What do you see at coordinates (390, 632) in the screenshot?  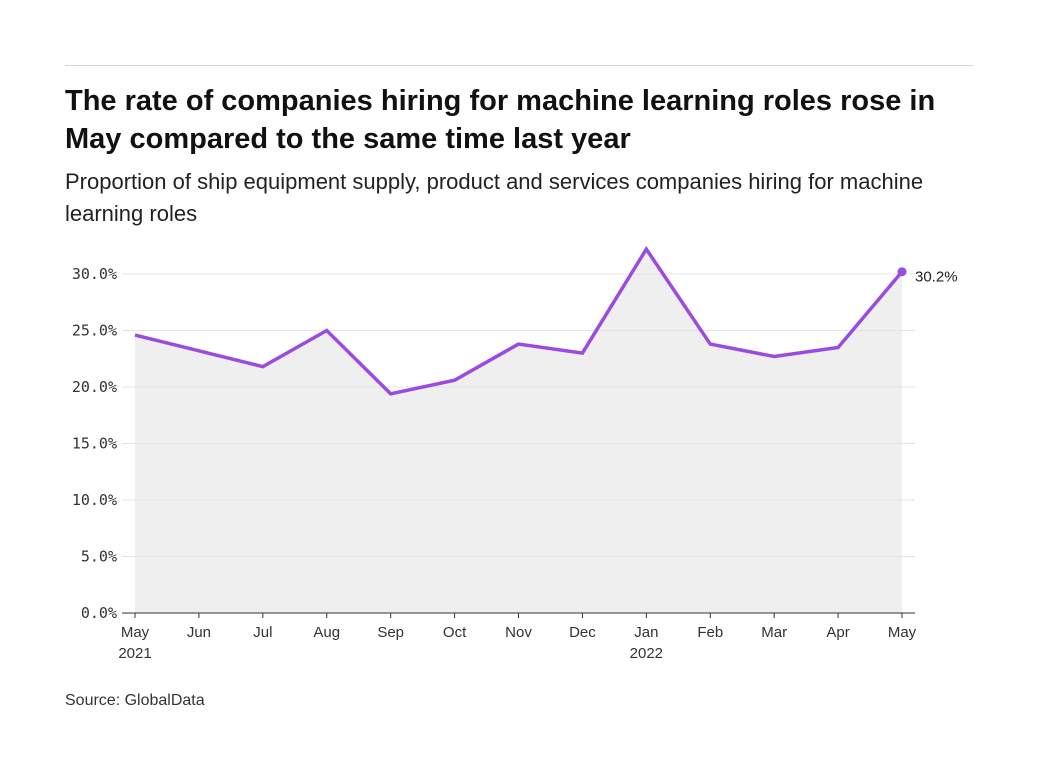 I see `x-tick-label: Sep` at bounding box center [390, 632].